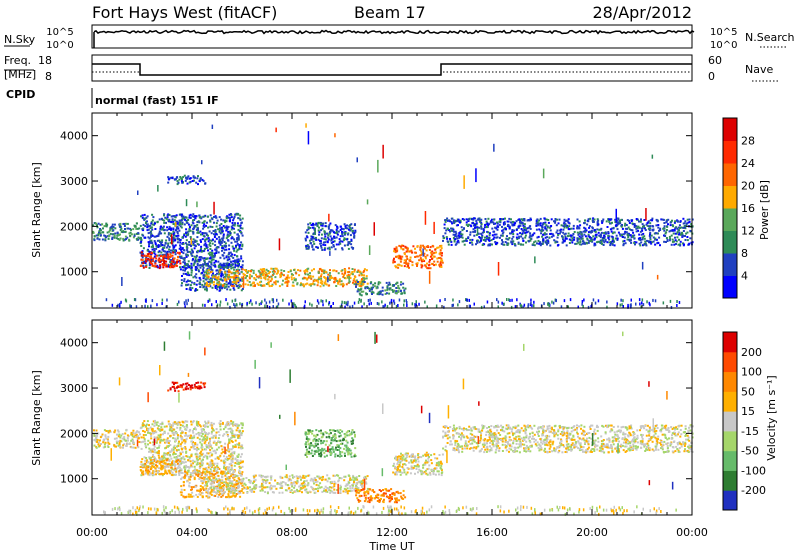  I want to click on colorbar-segment, so click(730, 174).